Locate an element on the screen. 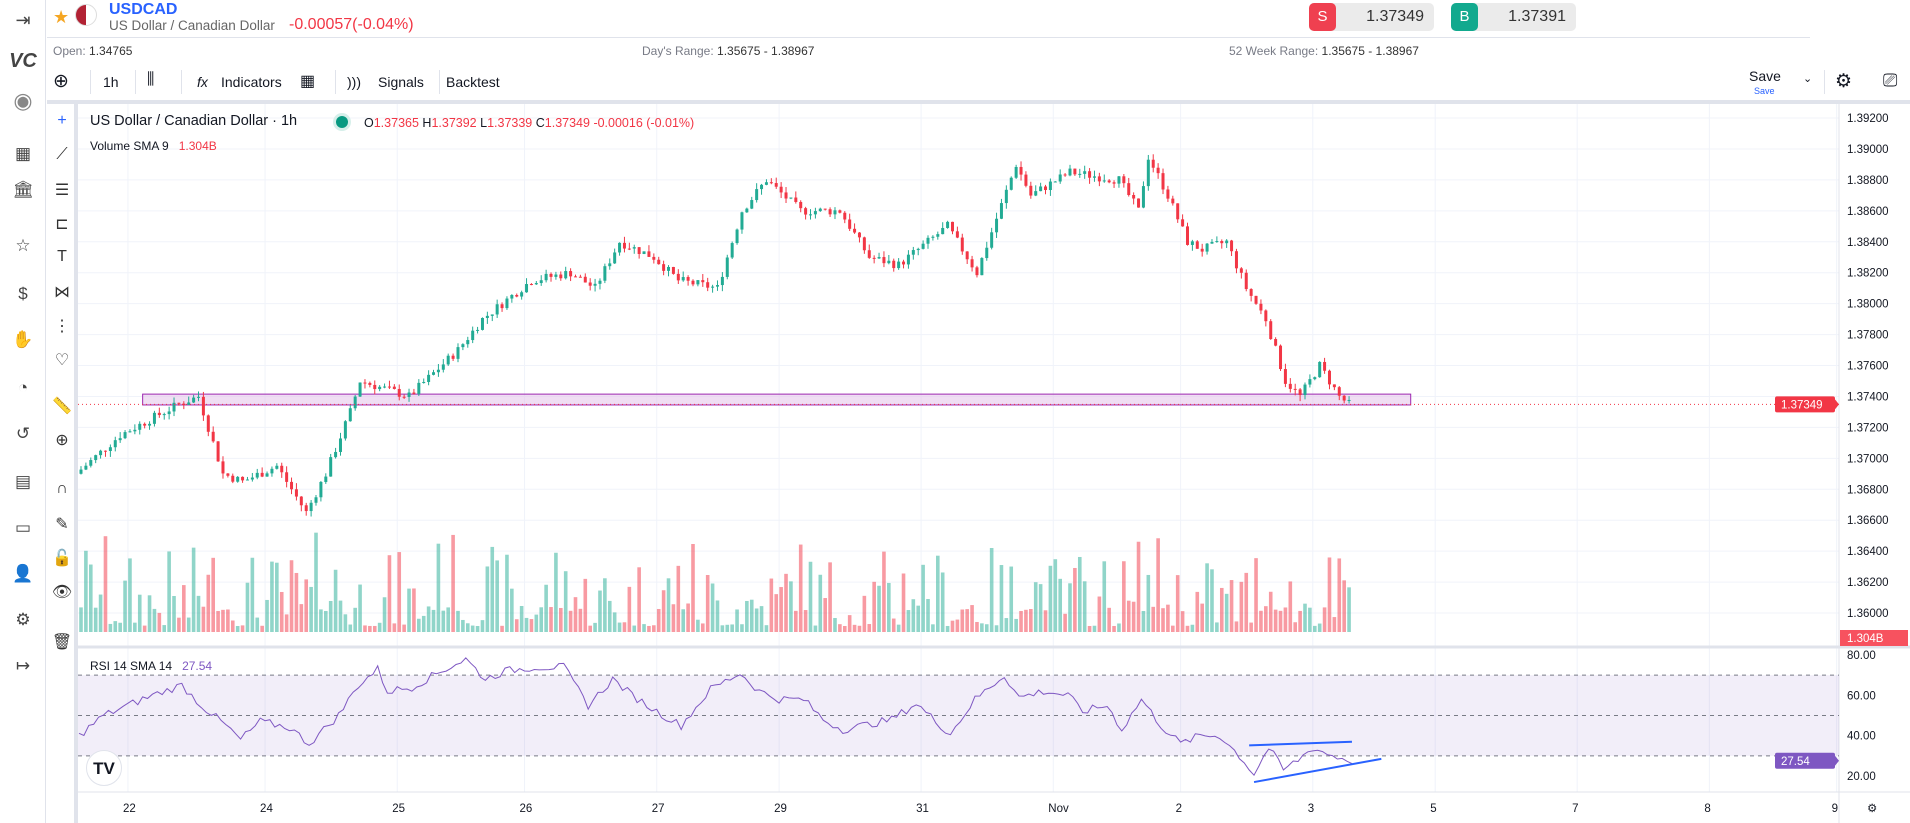 Image resolution: width=1910 pixels, height=823 pixels. signals-button: Signals is located at coordinates (401, 82).